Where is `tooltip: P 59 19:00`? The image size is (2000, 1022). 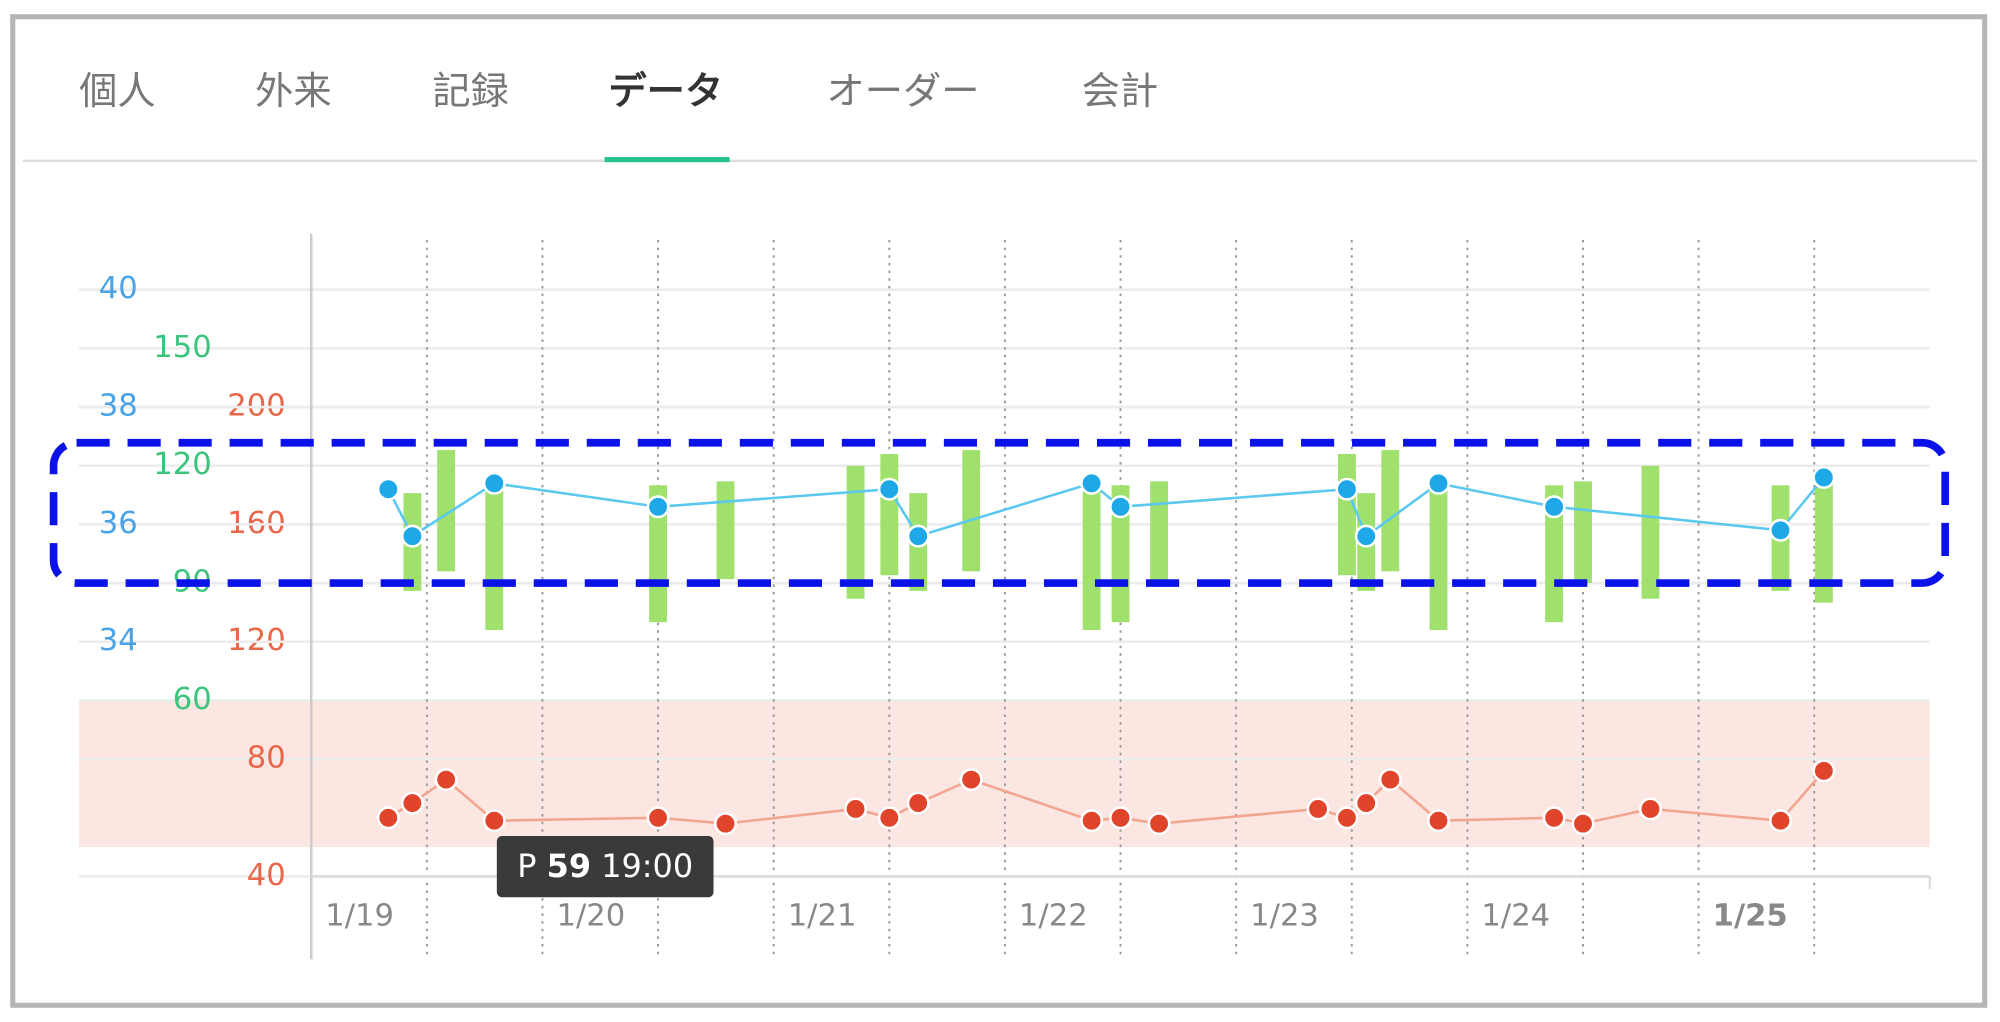 tooltip: P 59 19:00 is located at coordinates (605, 867).